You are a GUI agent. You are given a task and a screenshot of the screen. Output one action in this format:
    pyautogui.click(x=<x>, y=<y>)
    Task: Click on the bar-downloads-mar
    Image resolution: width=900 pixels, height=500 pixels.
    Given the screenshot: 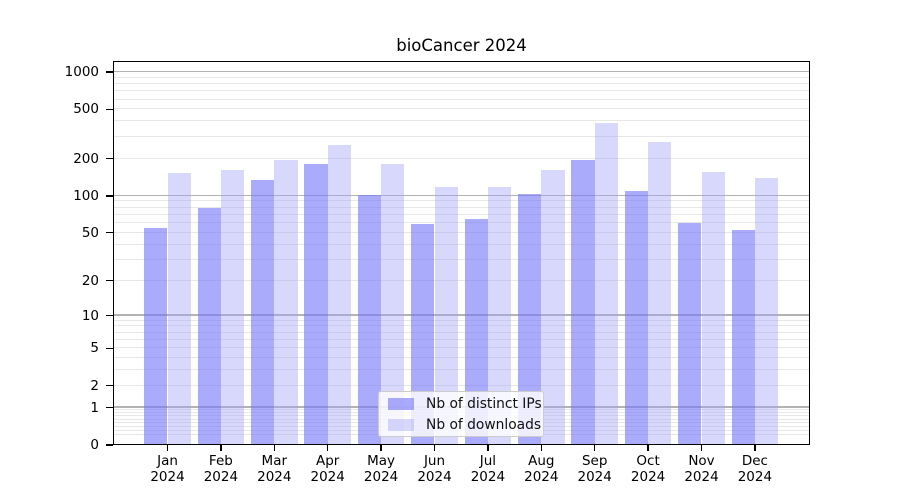 What is the action you would take?
    pyautogui.click(x=286, y=302)
    